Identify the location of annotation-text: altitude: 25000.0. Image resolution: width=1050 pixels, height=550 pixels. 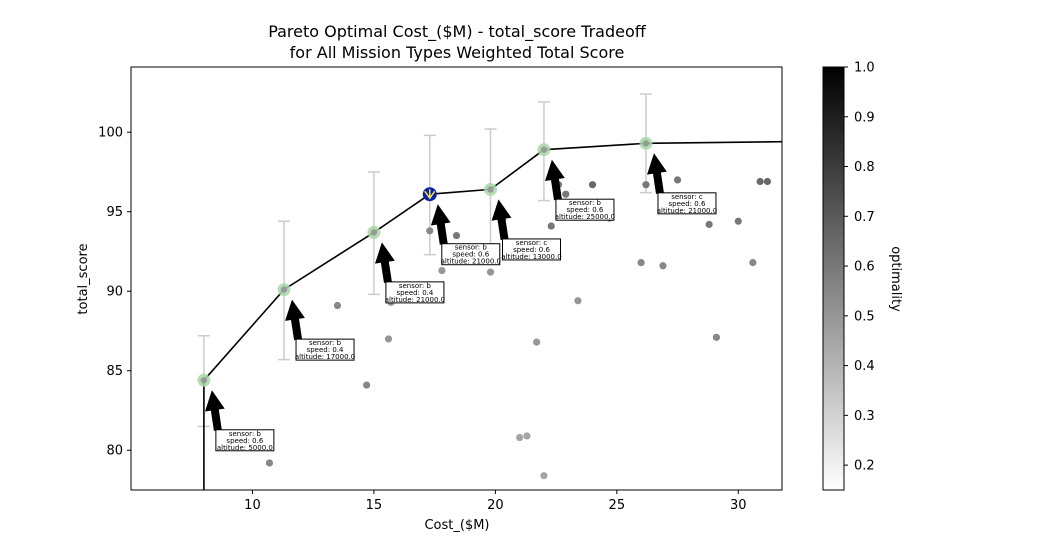
(585, 217).